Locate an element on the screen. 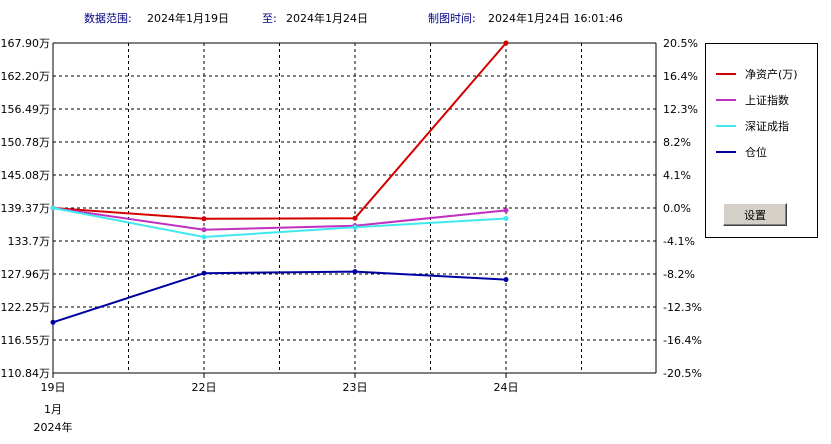 This screenshot has width=831, height=444. x-tick-label: 24日 is located at coordinates (506, 387).